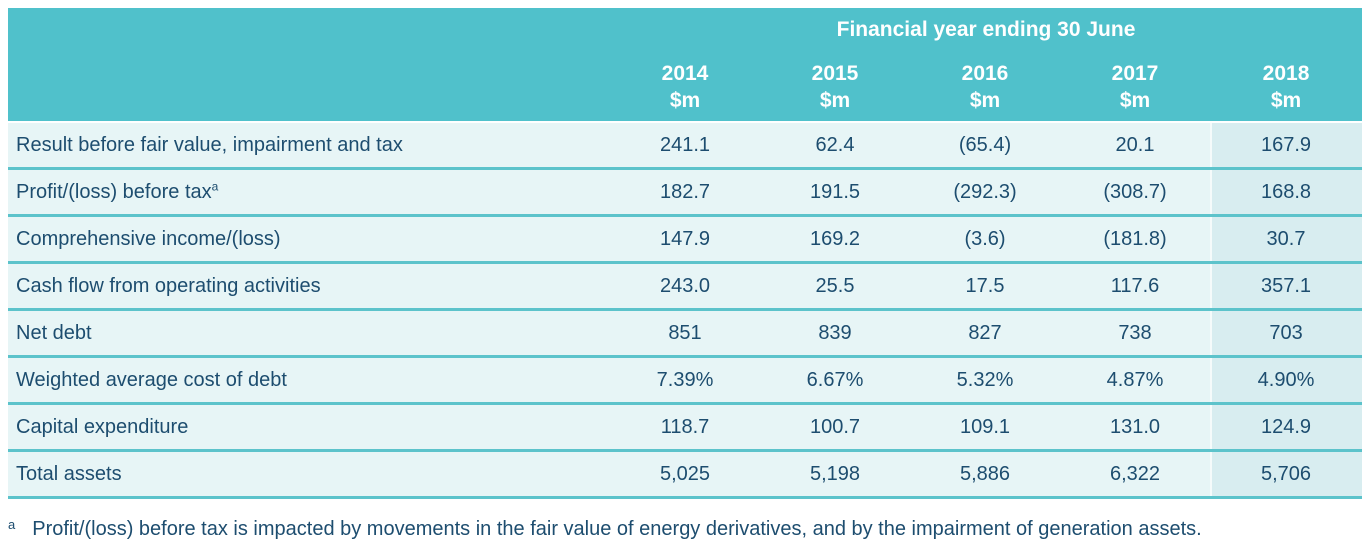  Describe the element at coordinates (985, 334) in the screenshot. I see `cell-value: 827` at that location.